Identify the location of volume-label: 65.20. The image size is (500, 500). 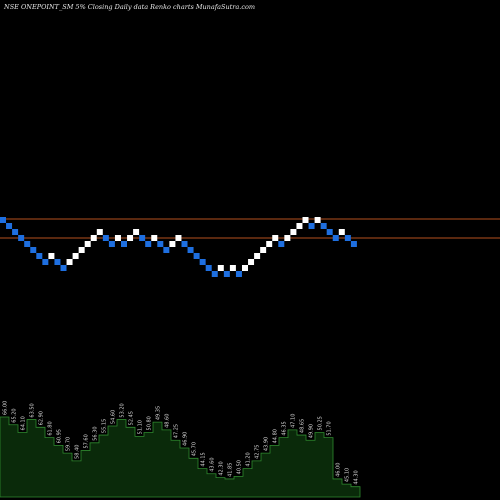
(15, 415).